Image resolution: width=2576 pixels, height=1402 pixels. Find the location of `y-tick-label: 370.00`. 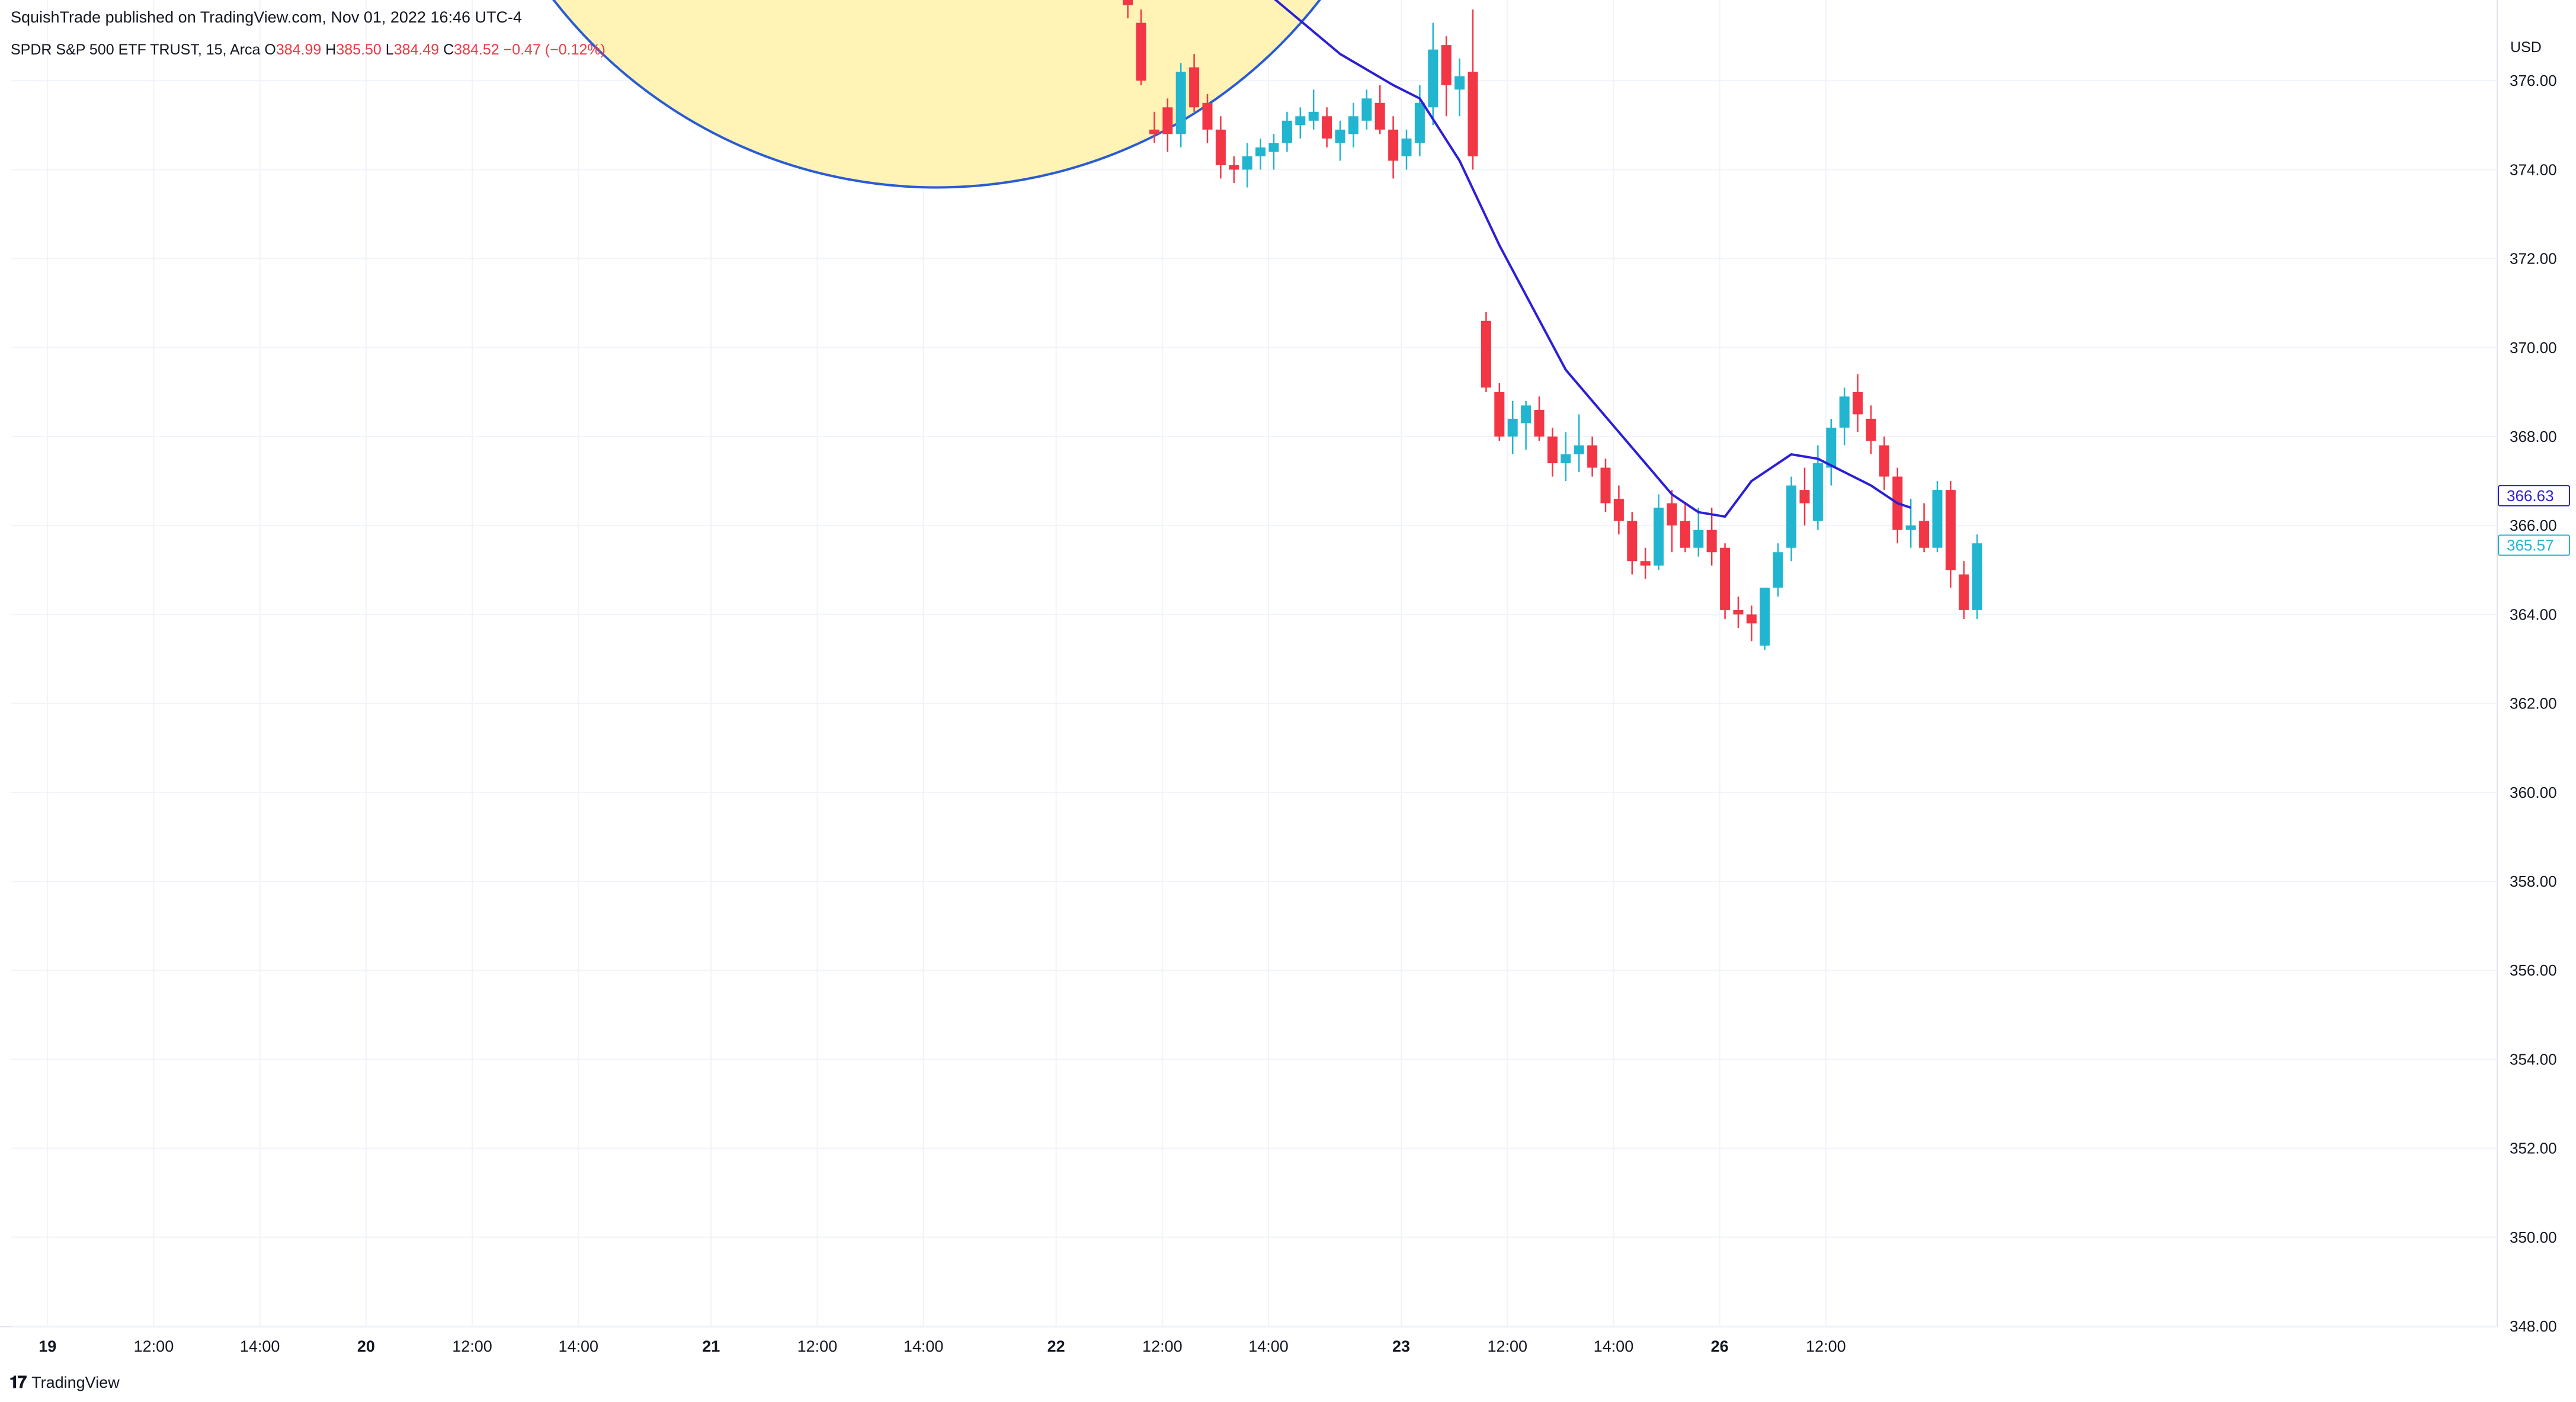

y-tick-label: 370.00 is located at coordinates (2533, 348).